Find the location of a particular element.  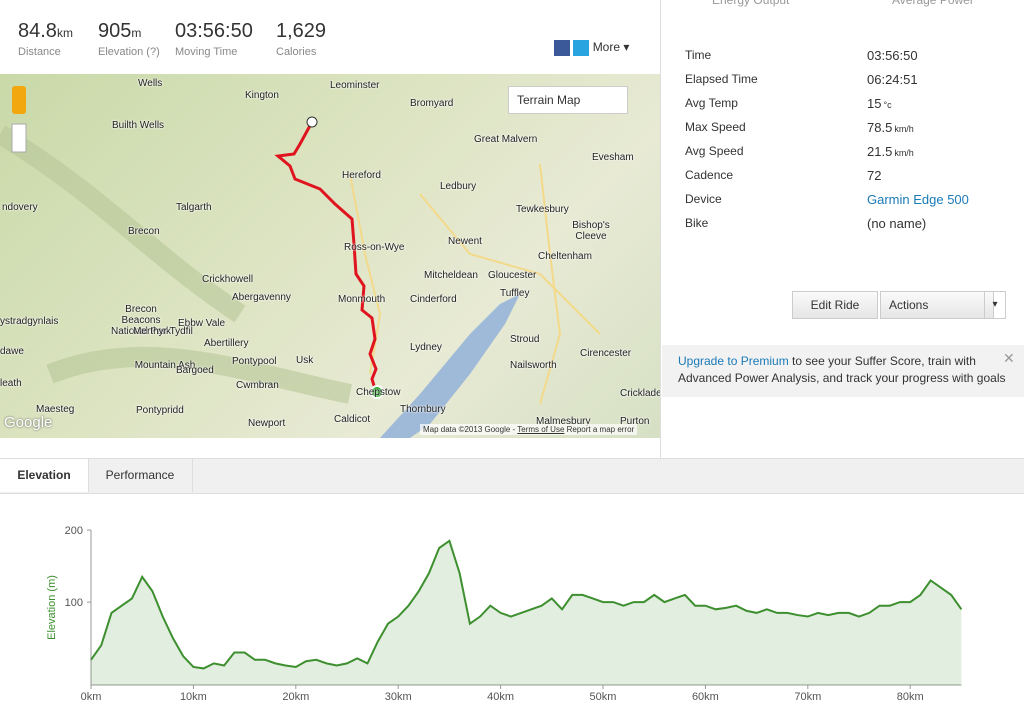

map-label: Ebbw Vale is located at coordinates (202, 323).